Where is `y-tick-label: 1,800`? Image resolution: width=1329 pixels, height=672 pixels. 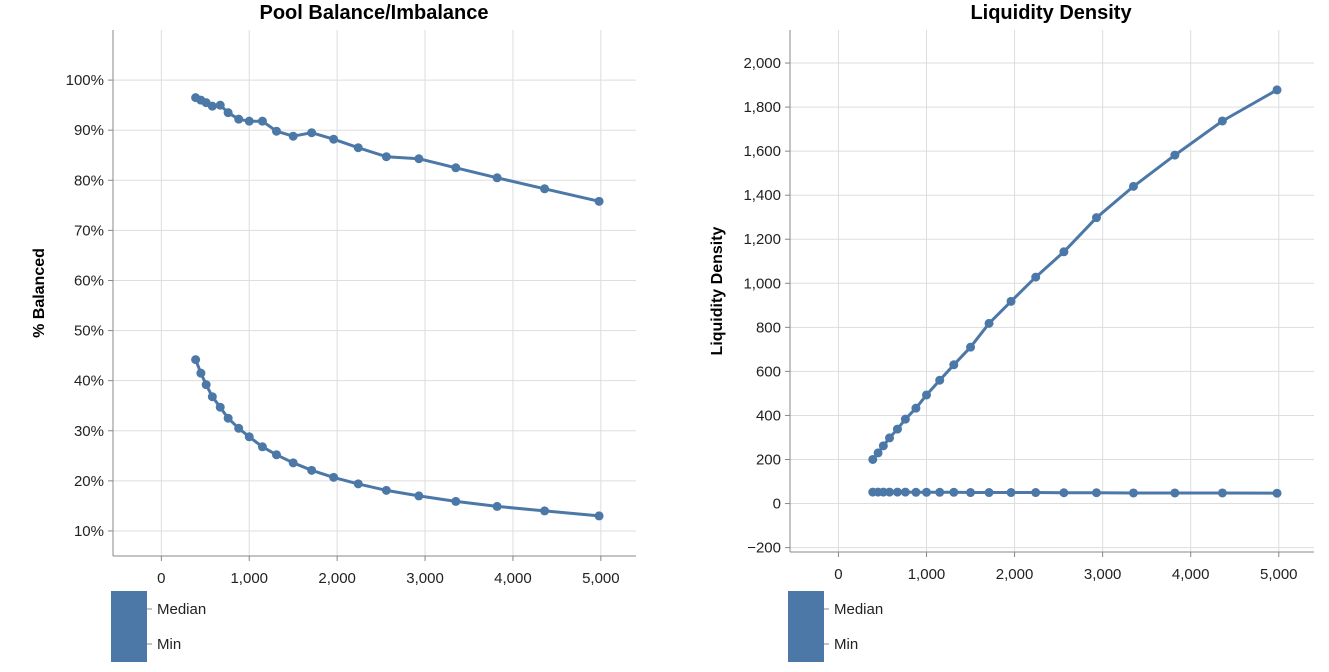
y-tick-label: 1,800 is located at coordinates (762, 107).